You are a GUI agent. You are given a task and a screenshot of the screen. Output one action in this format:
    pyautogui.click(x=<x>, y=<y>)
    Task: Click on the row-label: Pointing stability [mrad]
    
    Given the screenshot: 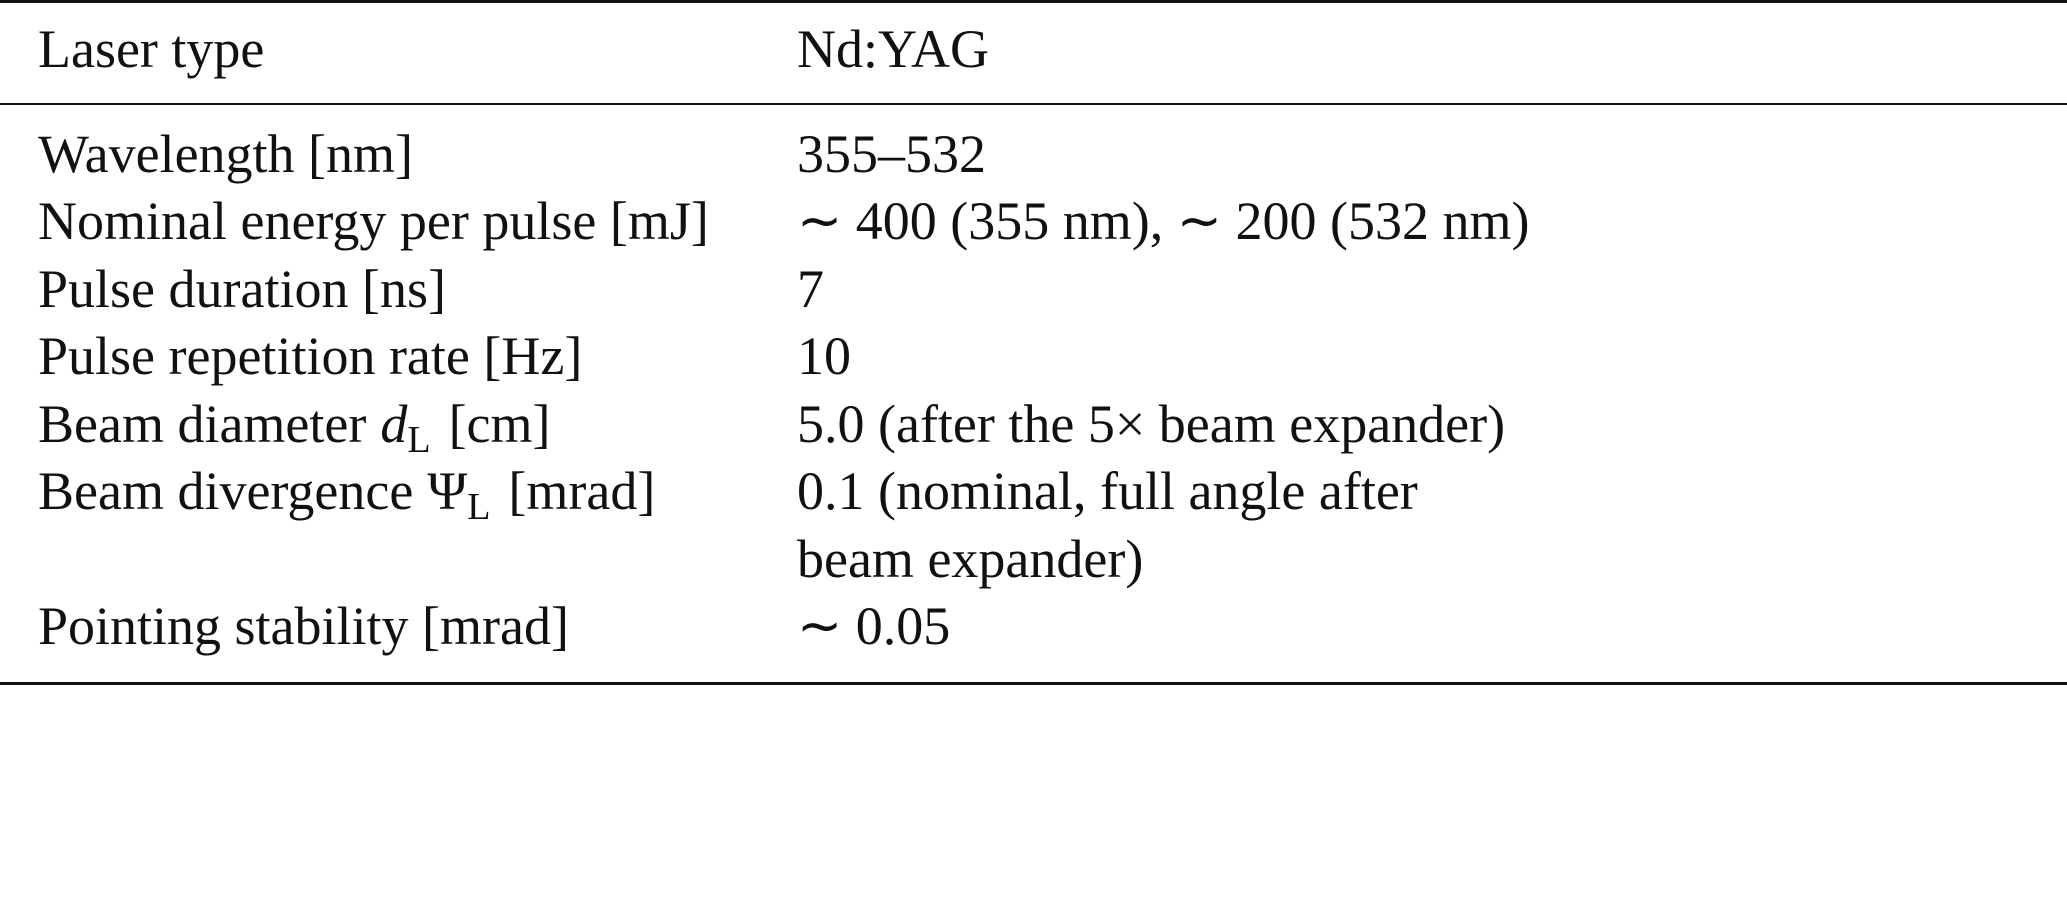 What is the action you would take?
    pyautogui.click(x=303, y=626)
    